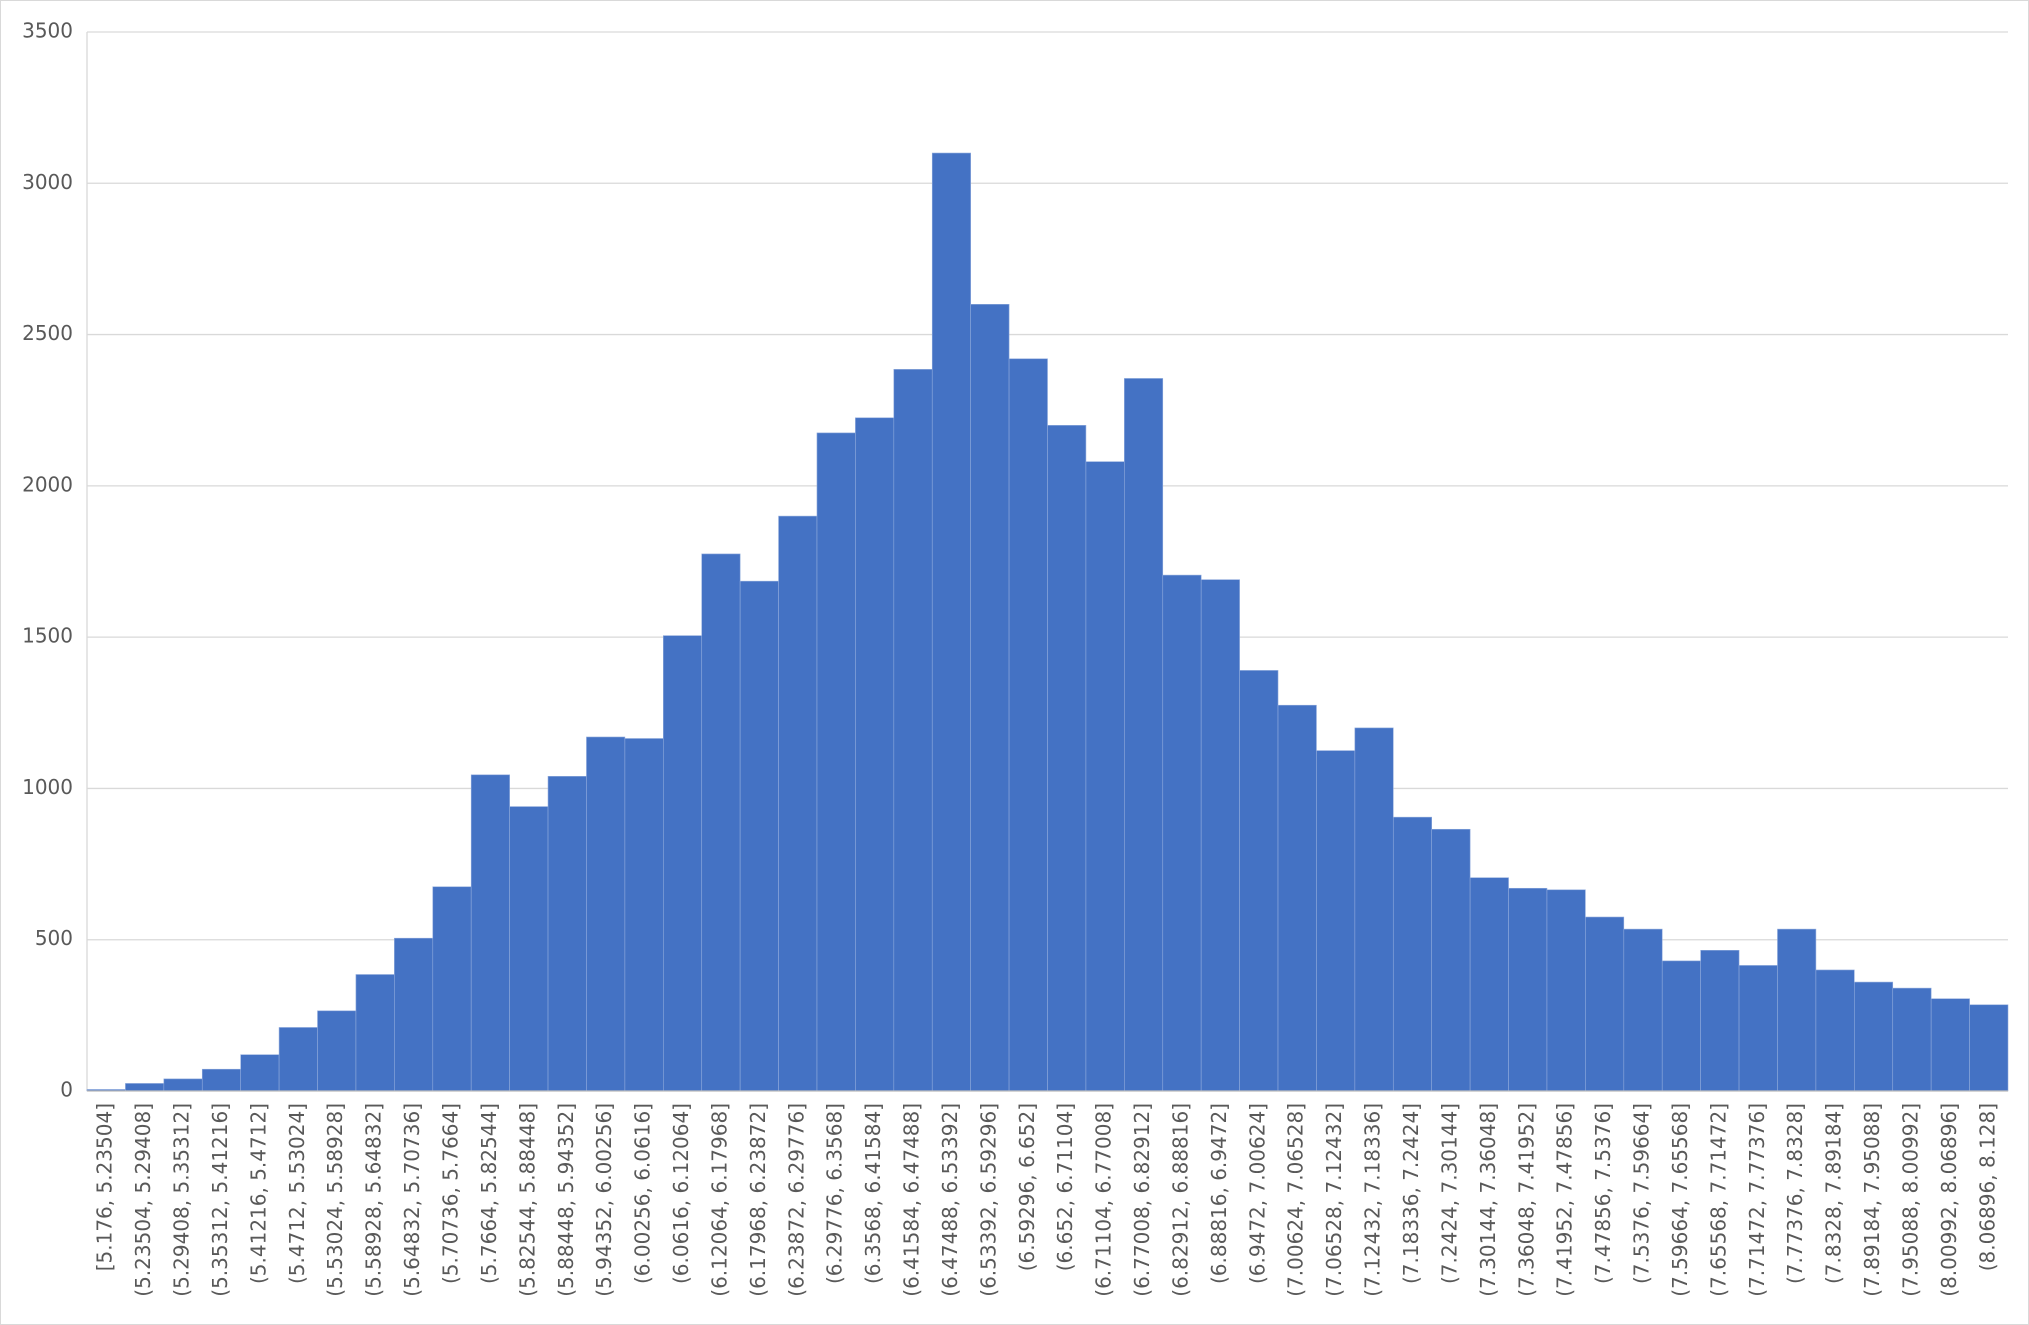 The width and height of the screenshot is (2029, 1325). What do you see at coordinates (1603, 1193) in the screenshot?
I see `x-tick-label: (7.47856, 7.5376]` at bounding box center [1603, 1193].